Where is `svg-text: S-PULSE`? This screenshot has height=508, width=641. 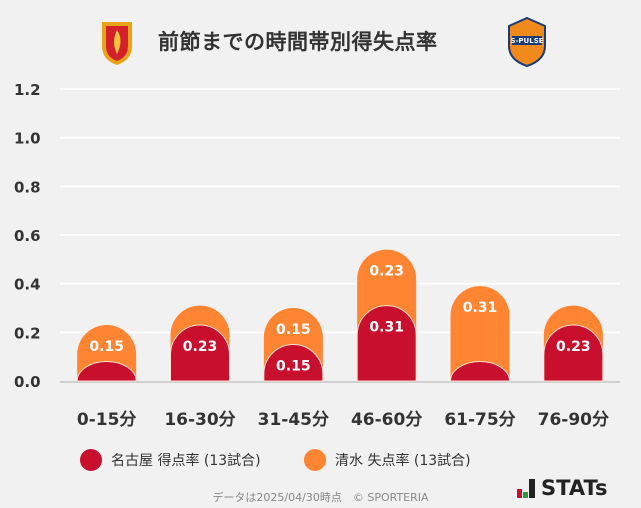
svg-text: S-PULSE is located at coordinates (526, 41).